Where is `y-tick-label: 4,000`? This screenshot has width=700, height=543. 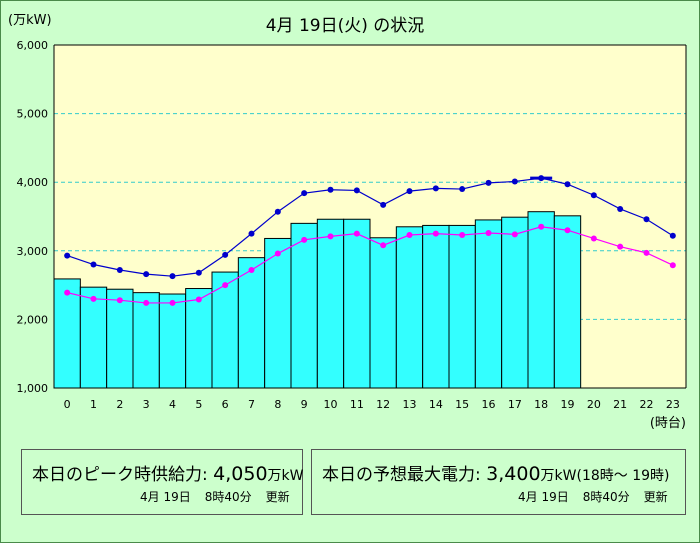 y-tick-label: 4,000 is located at coordinates (33, 182).